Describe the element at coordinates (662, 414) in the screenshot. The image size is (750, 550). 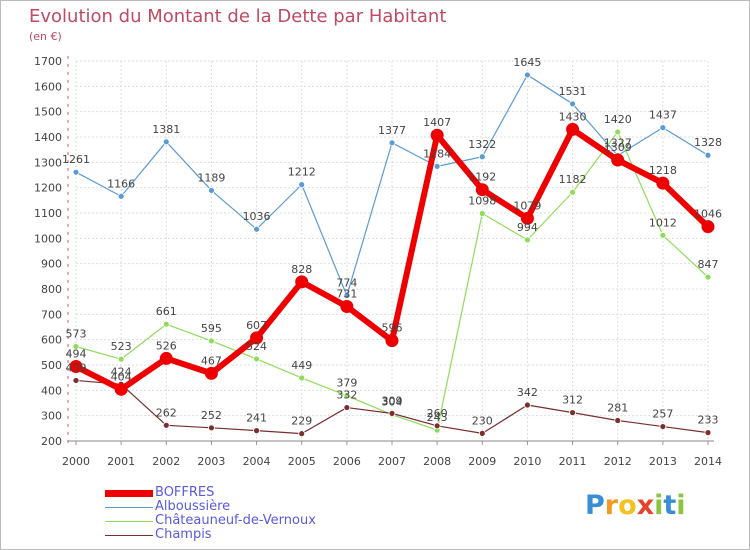
I see `data-label: 257` at that location.